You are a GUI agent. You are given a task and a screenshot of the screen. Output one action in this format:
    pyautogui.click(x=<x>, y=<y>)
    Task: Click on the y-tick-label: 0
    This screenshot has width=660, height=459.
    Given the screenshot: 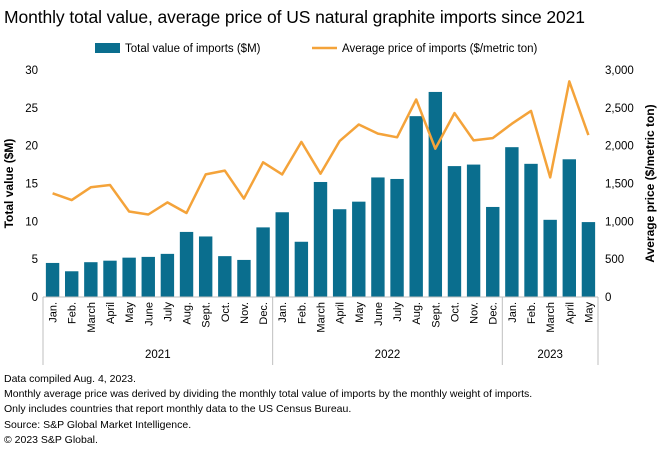 What is the action you would take?
    pyautogui.click(x=35, y=298)
    